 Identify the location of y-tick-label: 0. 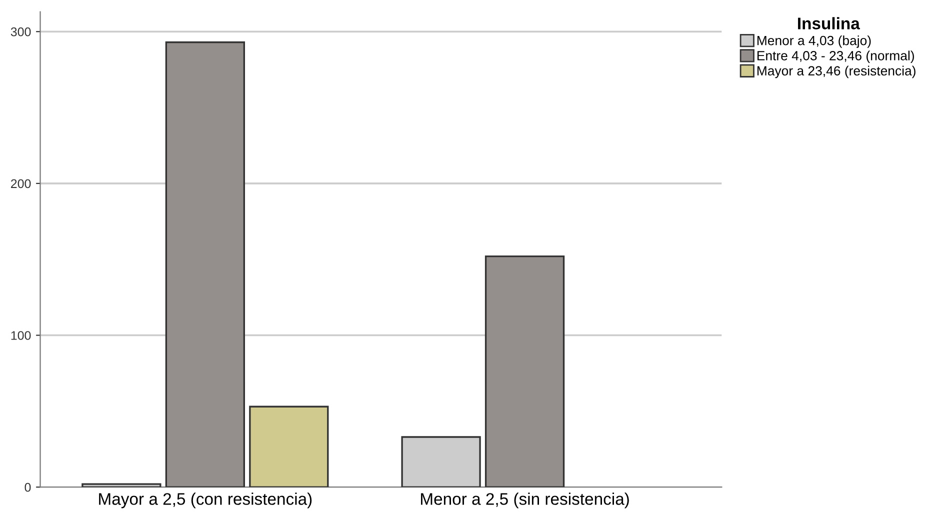
(27, 487).